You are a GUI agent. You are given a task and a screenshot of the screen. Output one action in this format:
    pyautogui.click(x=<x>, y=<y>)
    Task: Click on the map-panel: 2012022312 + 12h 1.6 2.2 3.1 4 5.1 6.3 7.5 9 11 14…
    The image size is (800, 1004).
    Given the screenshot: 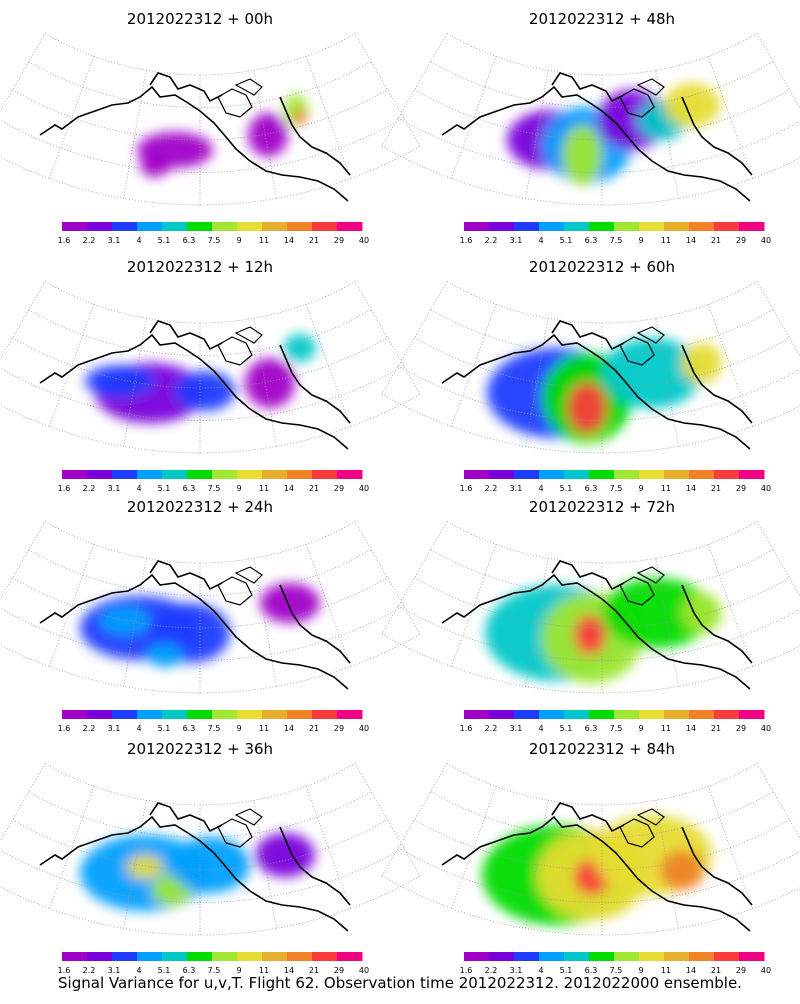 What is the action you would take?
    pyautogui.click(x=210, y=375)
    